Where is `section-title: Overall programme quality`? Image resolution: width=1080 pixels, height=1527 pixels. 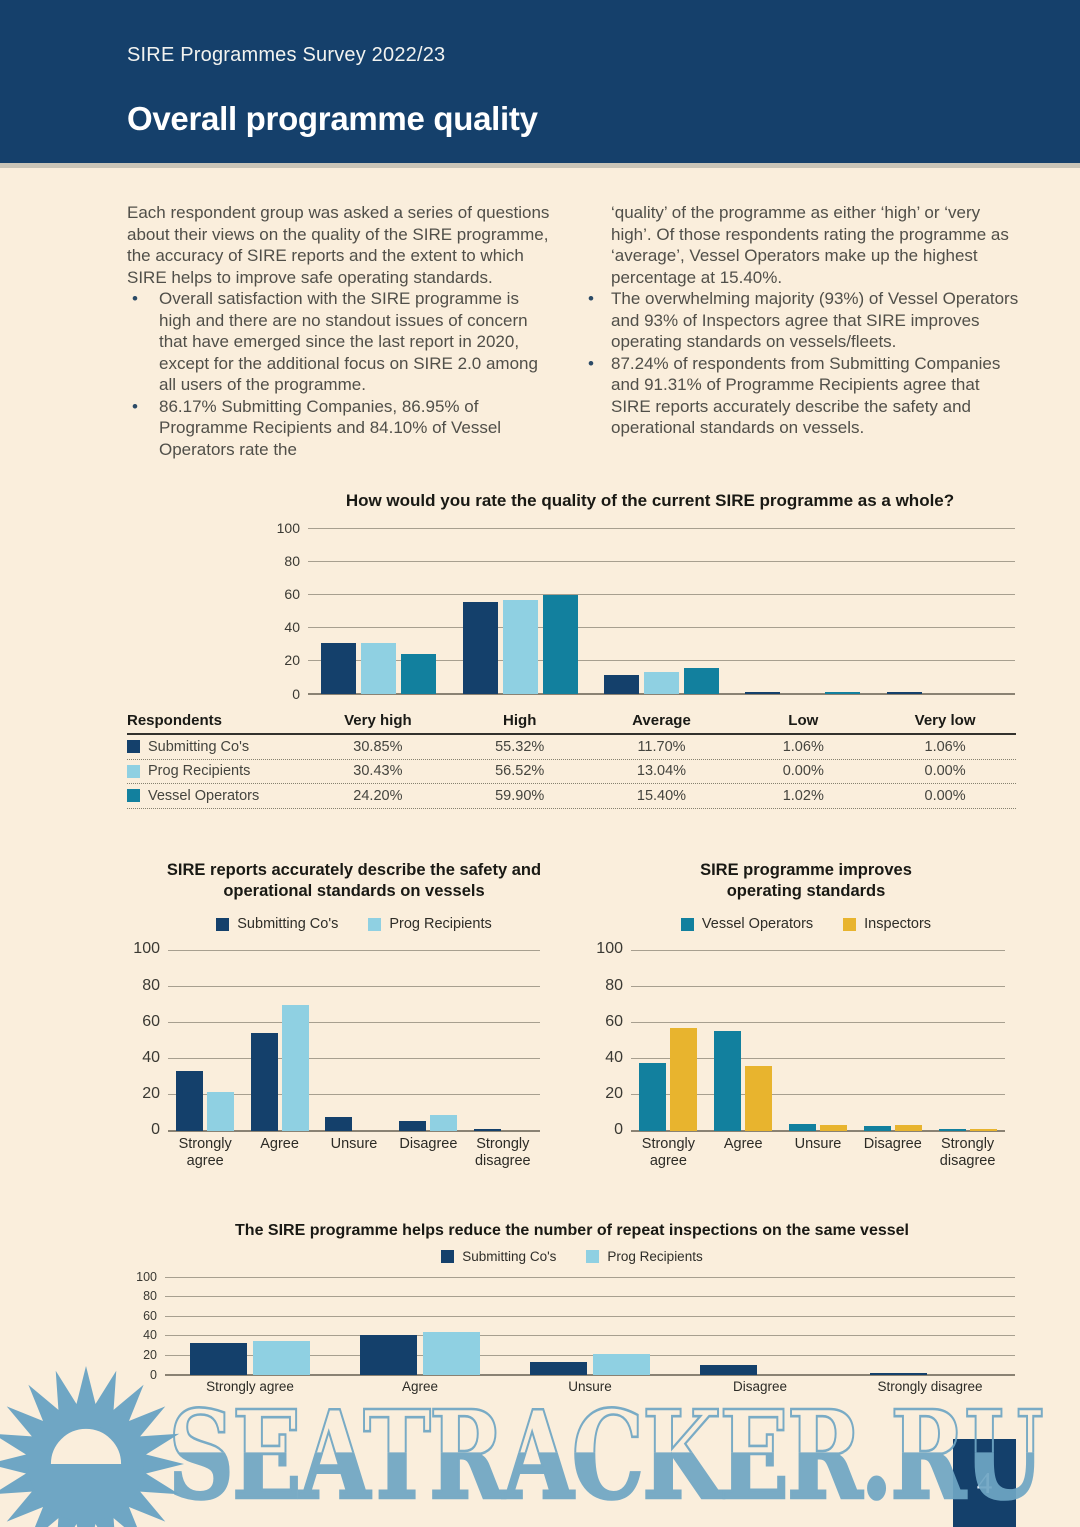
section-title: Overall programme quality is located at coordinates (332, 118).